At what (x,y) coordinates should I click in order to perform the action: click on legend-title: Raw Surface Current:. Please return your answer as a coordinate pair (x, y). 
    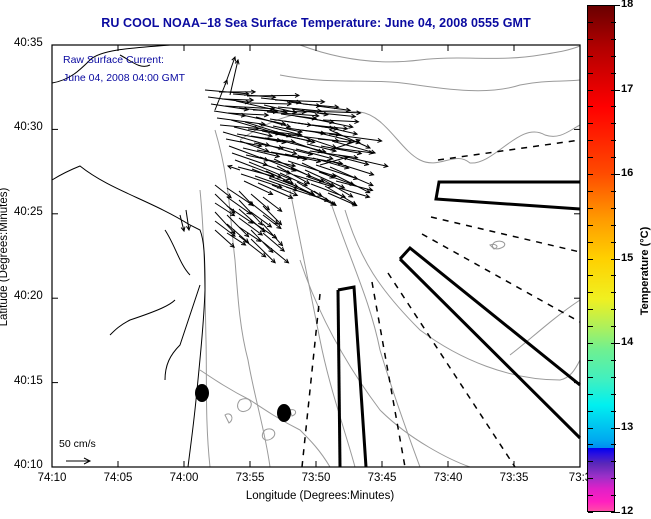
    Looking at the image, I should click on (113, 60).